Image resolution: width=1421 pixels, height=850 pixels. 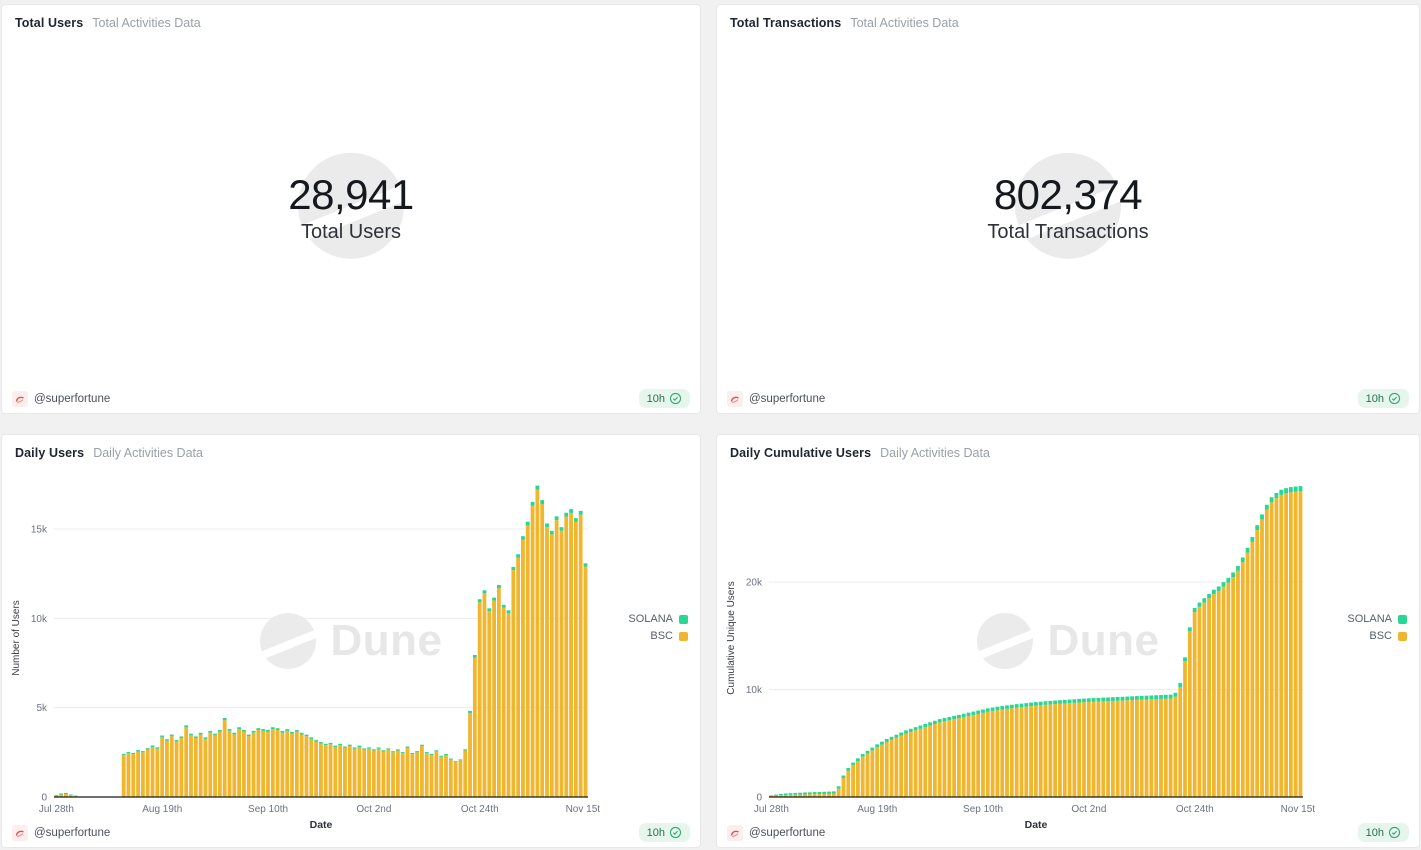 What do you see at coordinates (42, 708) in the screenshot?
I see `svg-text: 5k` at bounding box center [42, 708].